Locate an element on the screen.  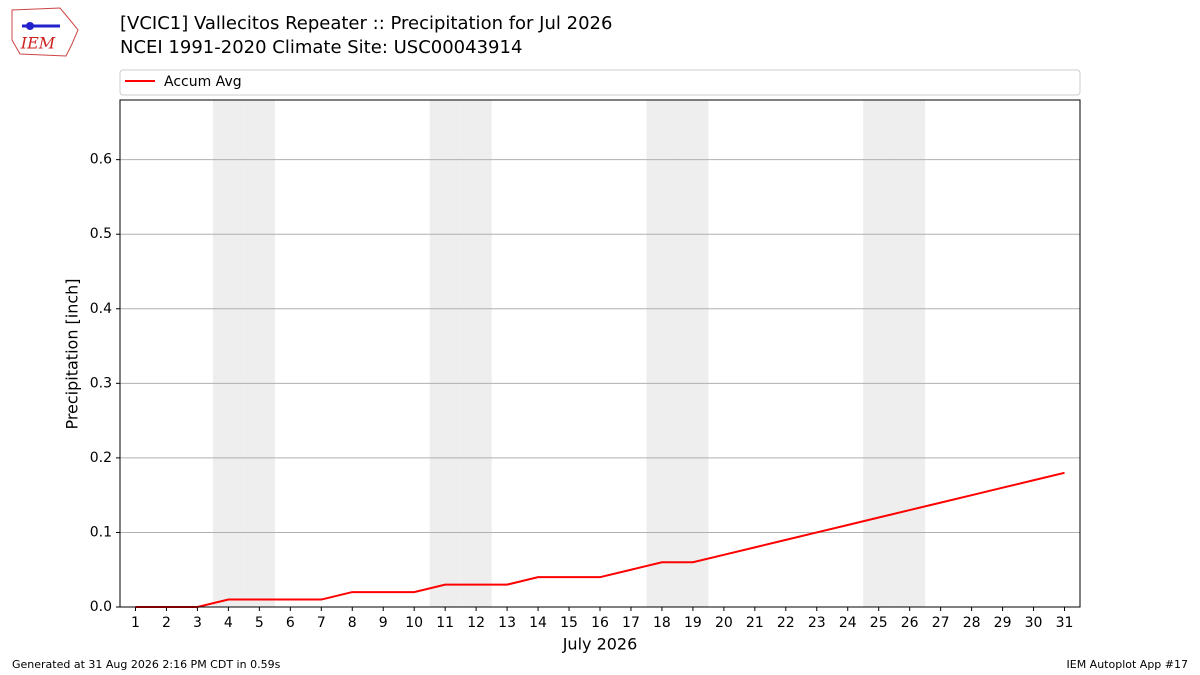
chart-subtitle: NCEI 1991-2020 Climate Site: USC00043914 is located at coordinates (321, 47).